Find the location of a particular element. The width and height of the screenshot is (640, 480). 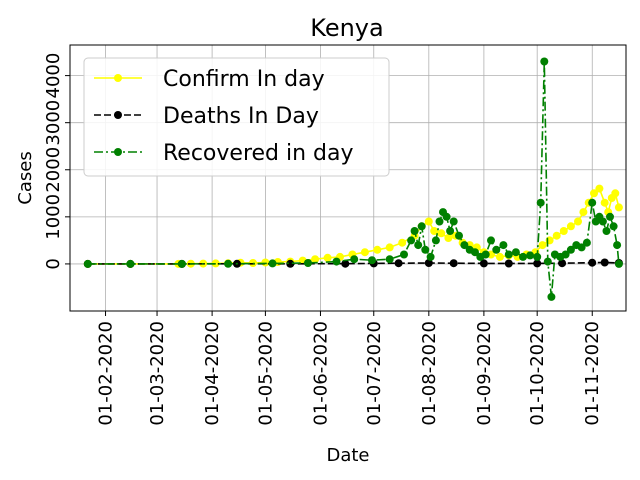

legend-box is located at coordinates (236, 117).